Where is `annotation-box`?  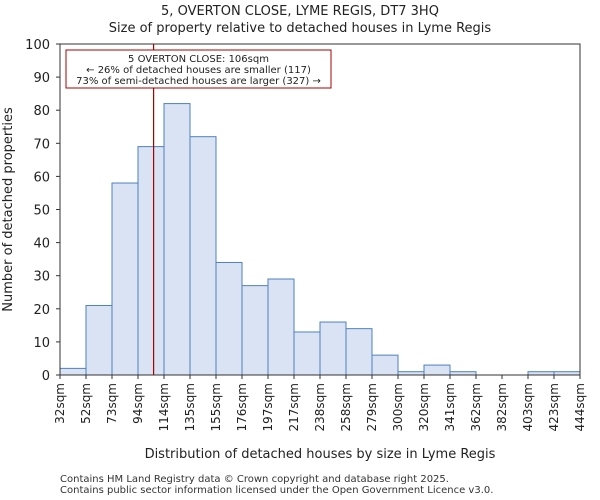 annotation-box is located at coordinates (198, 69).